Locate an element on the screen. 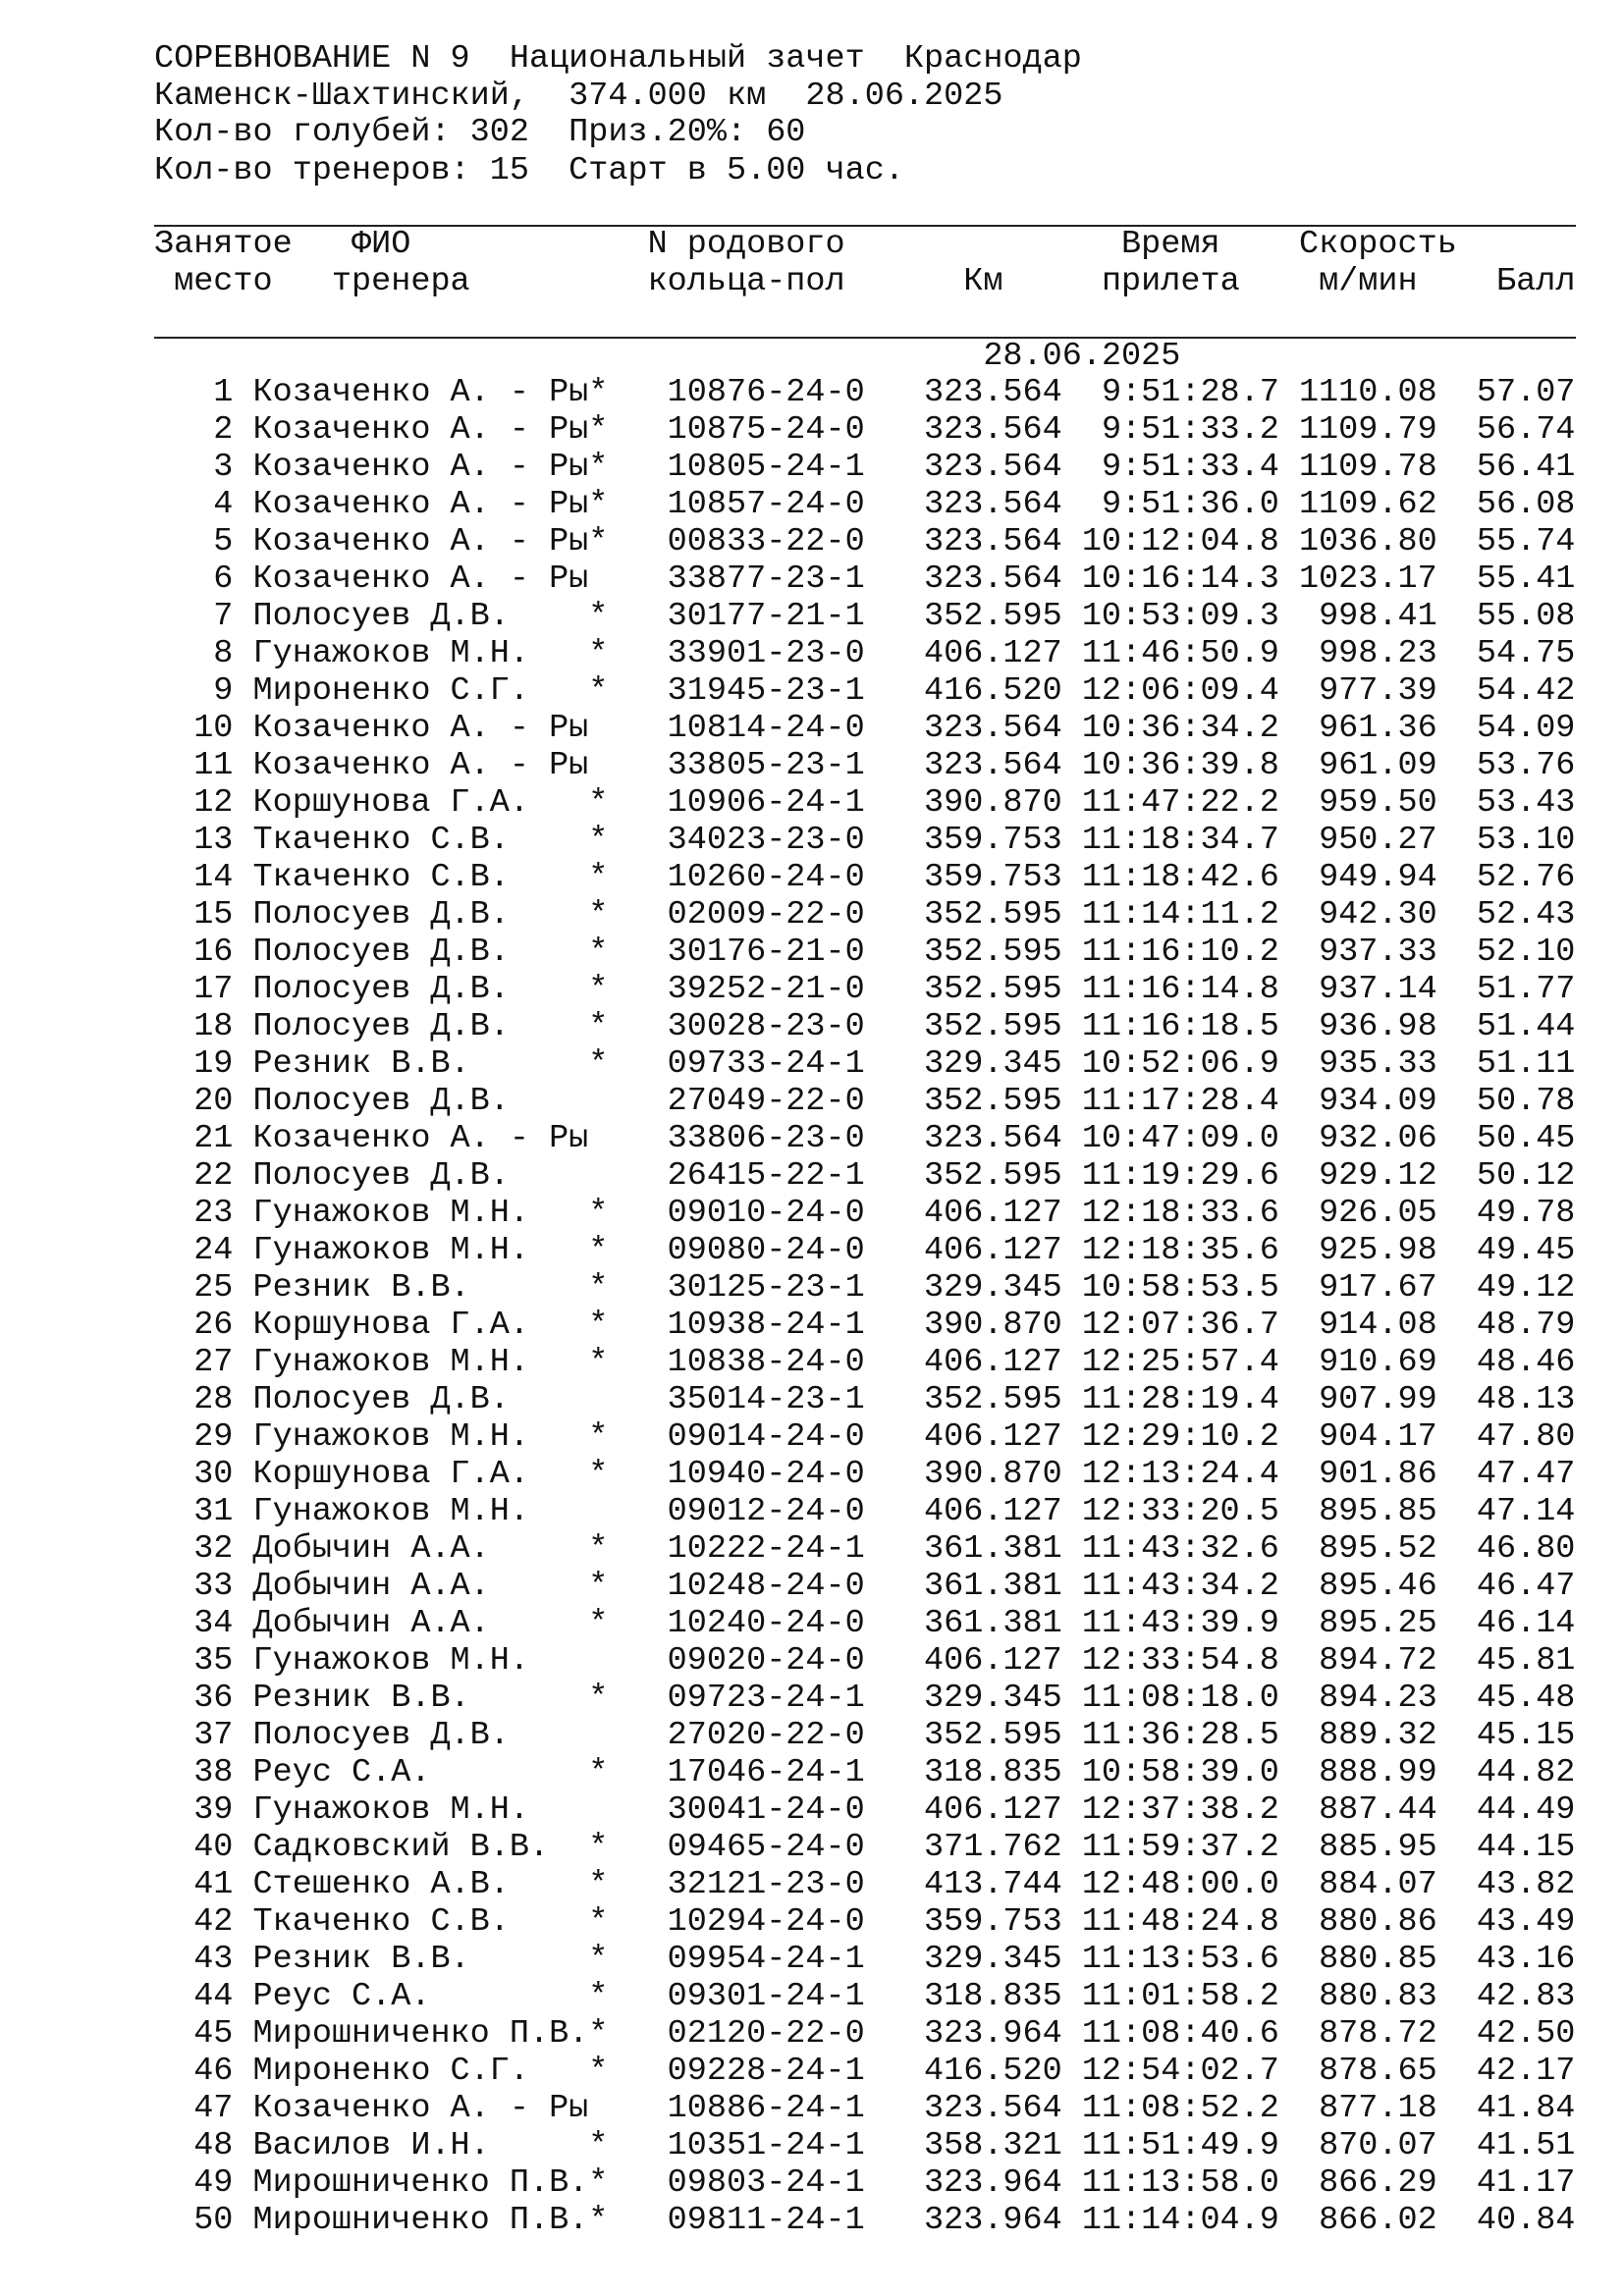 The width and height of the screenshot is (1624, 2296). place-cell: 20 is located at coordinates (213, 1101).